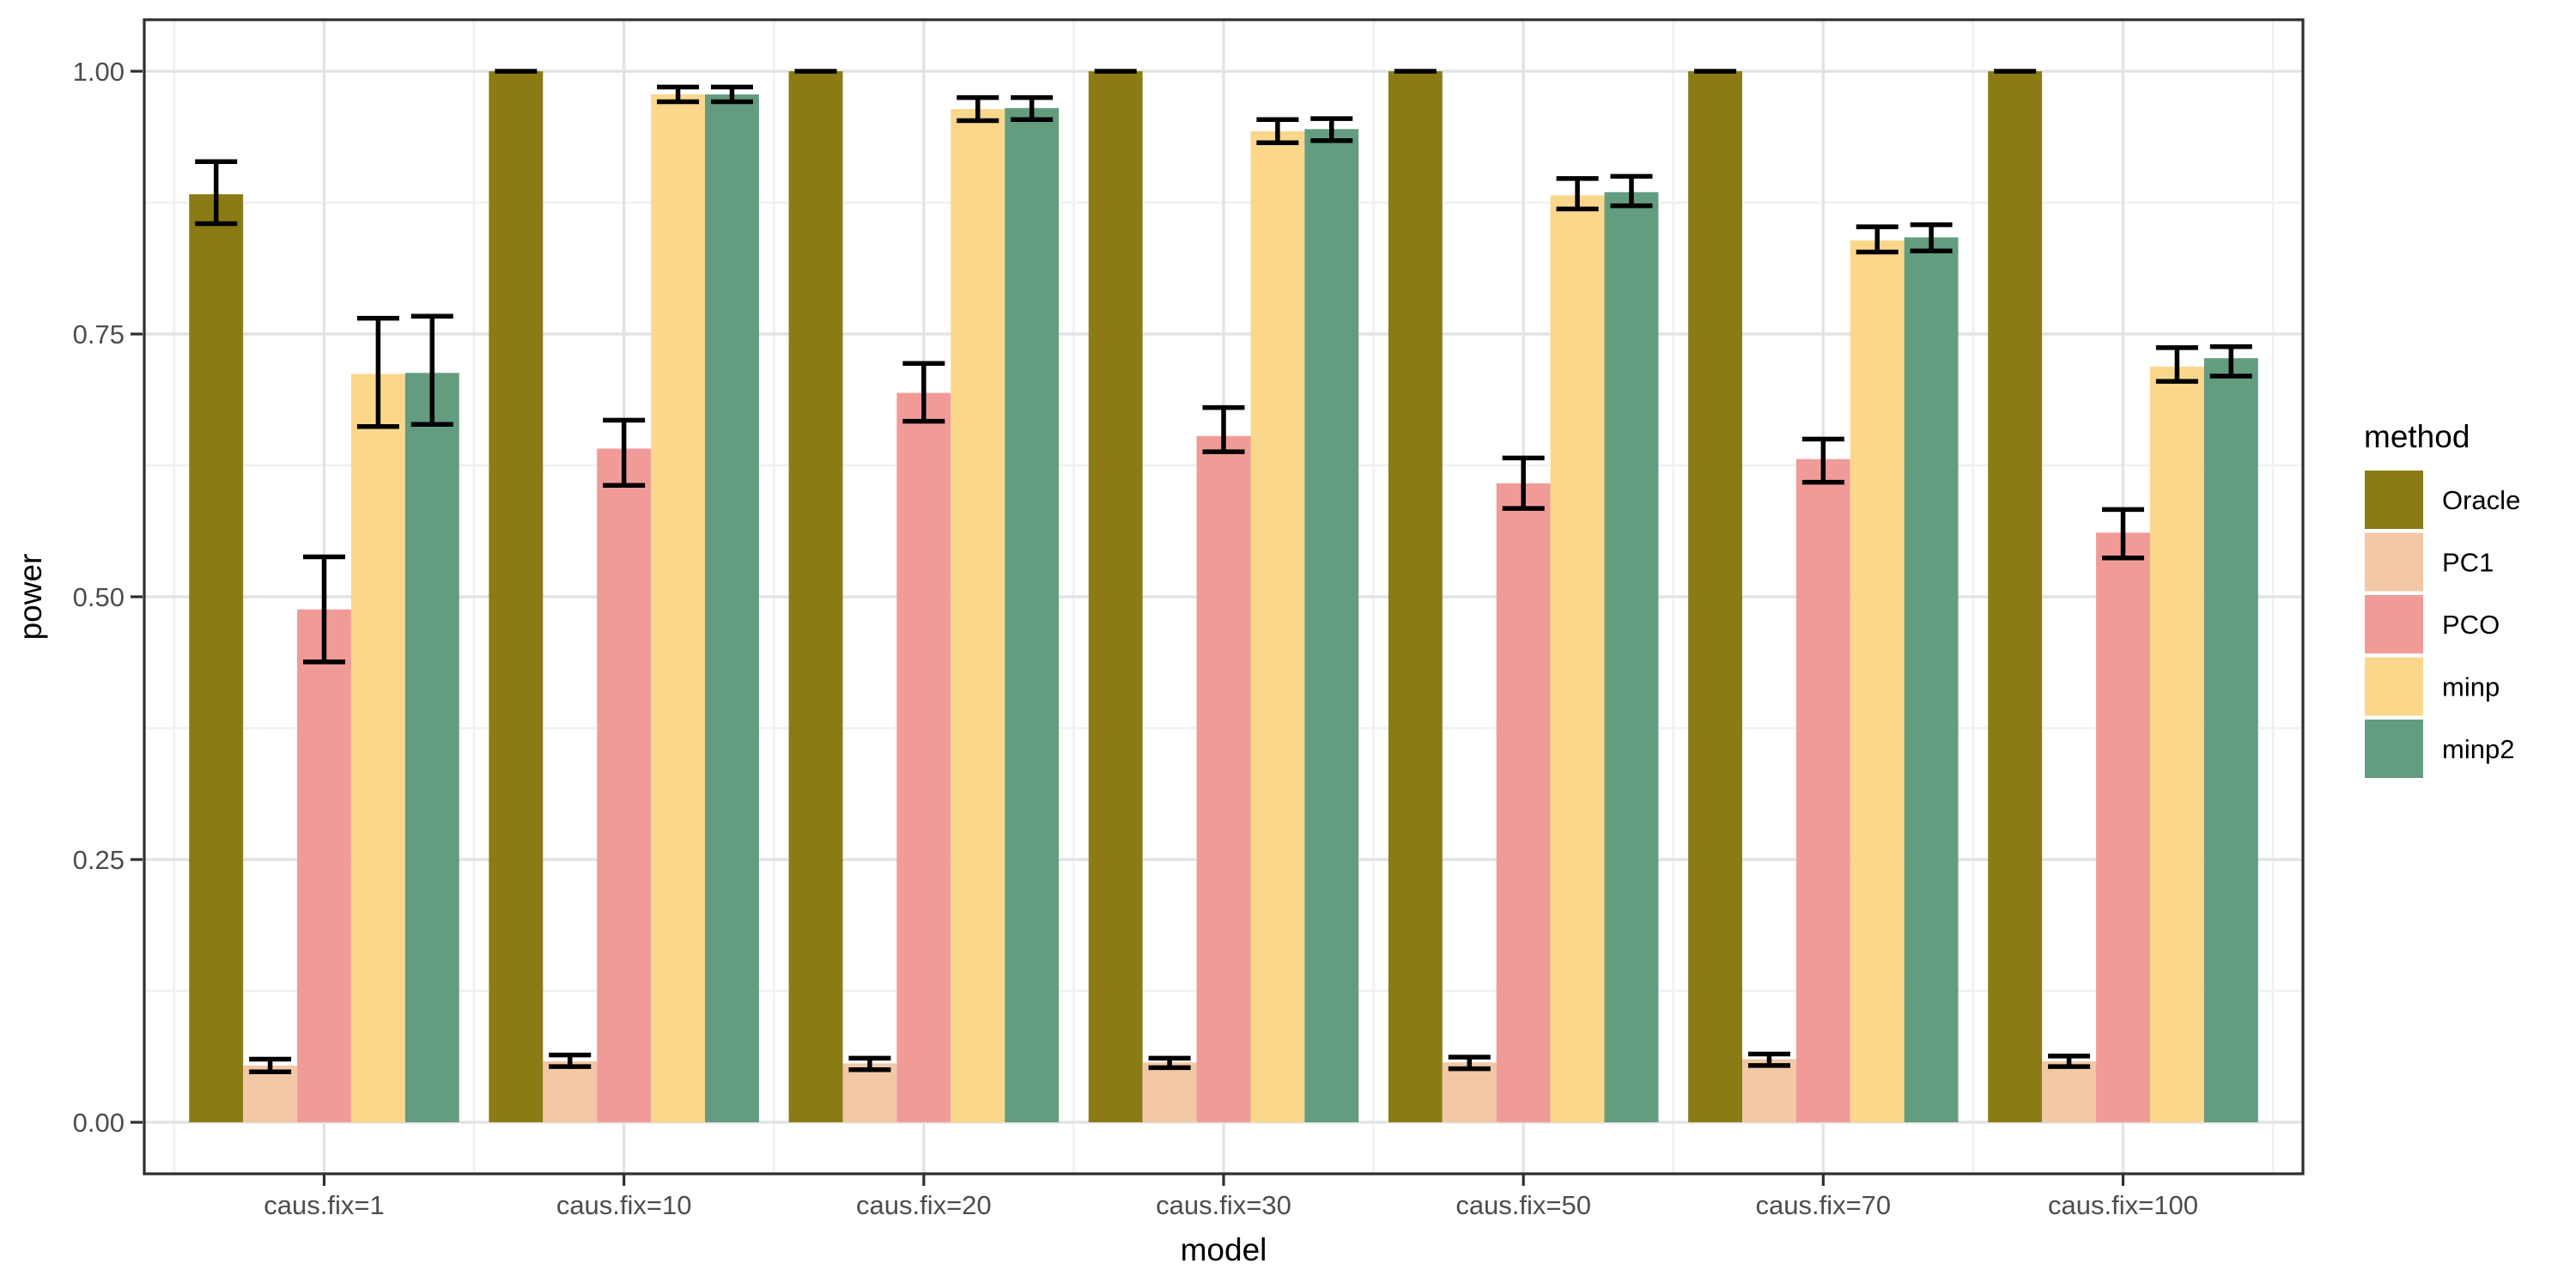 The width and height of the screenshot is (2576, 1288). What do you see at coordinates (1277, 627) in the screenshot?
I see `bar-minp-caus.fix=30` at bounding box center [1277, 627].